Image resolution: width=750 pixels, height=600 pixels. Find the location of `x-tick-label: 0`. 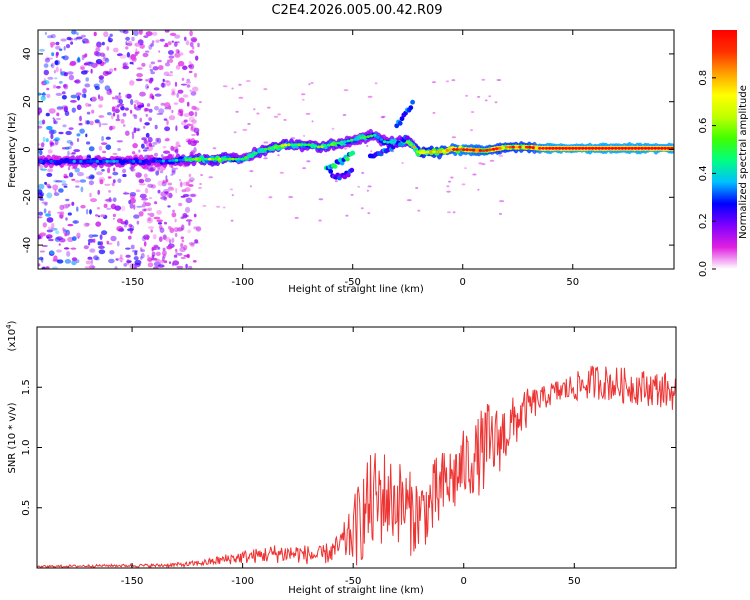

x-tick-label: 0 is located at coordinates (463, 282).